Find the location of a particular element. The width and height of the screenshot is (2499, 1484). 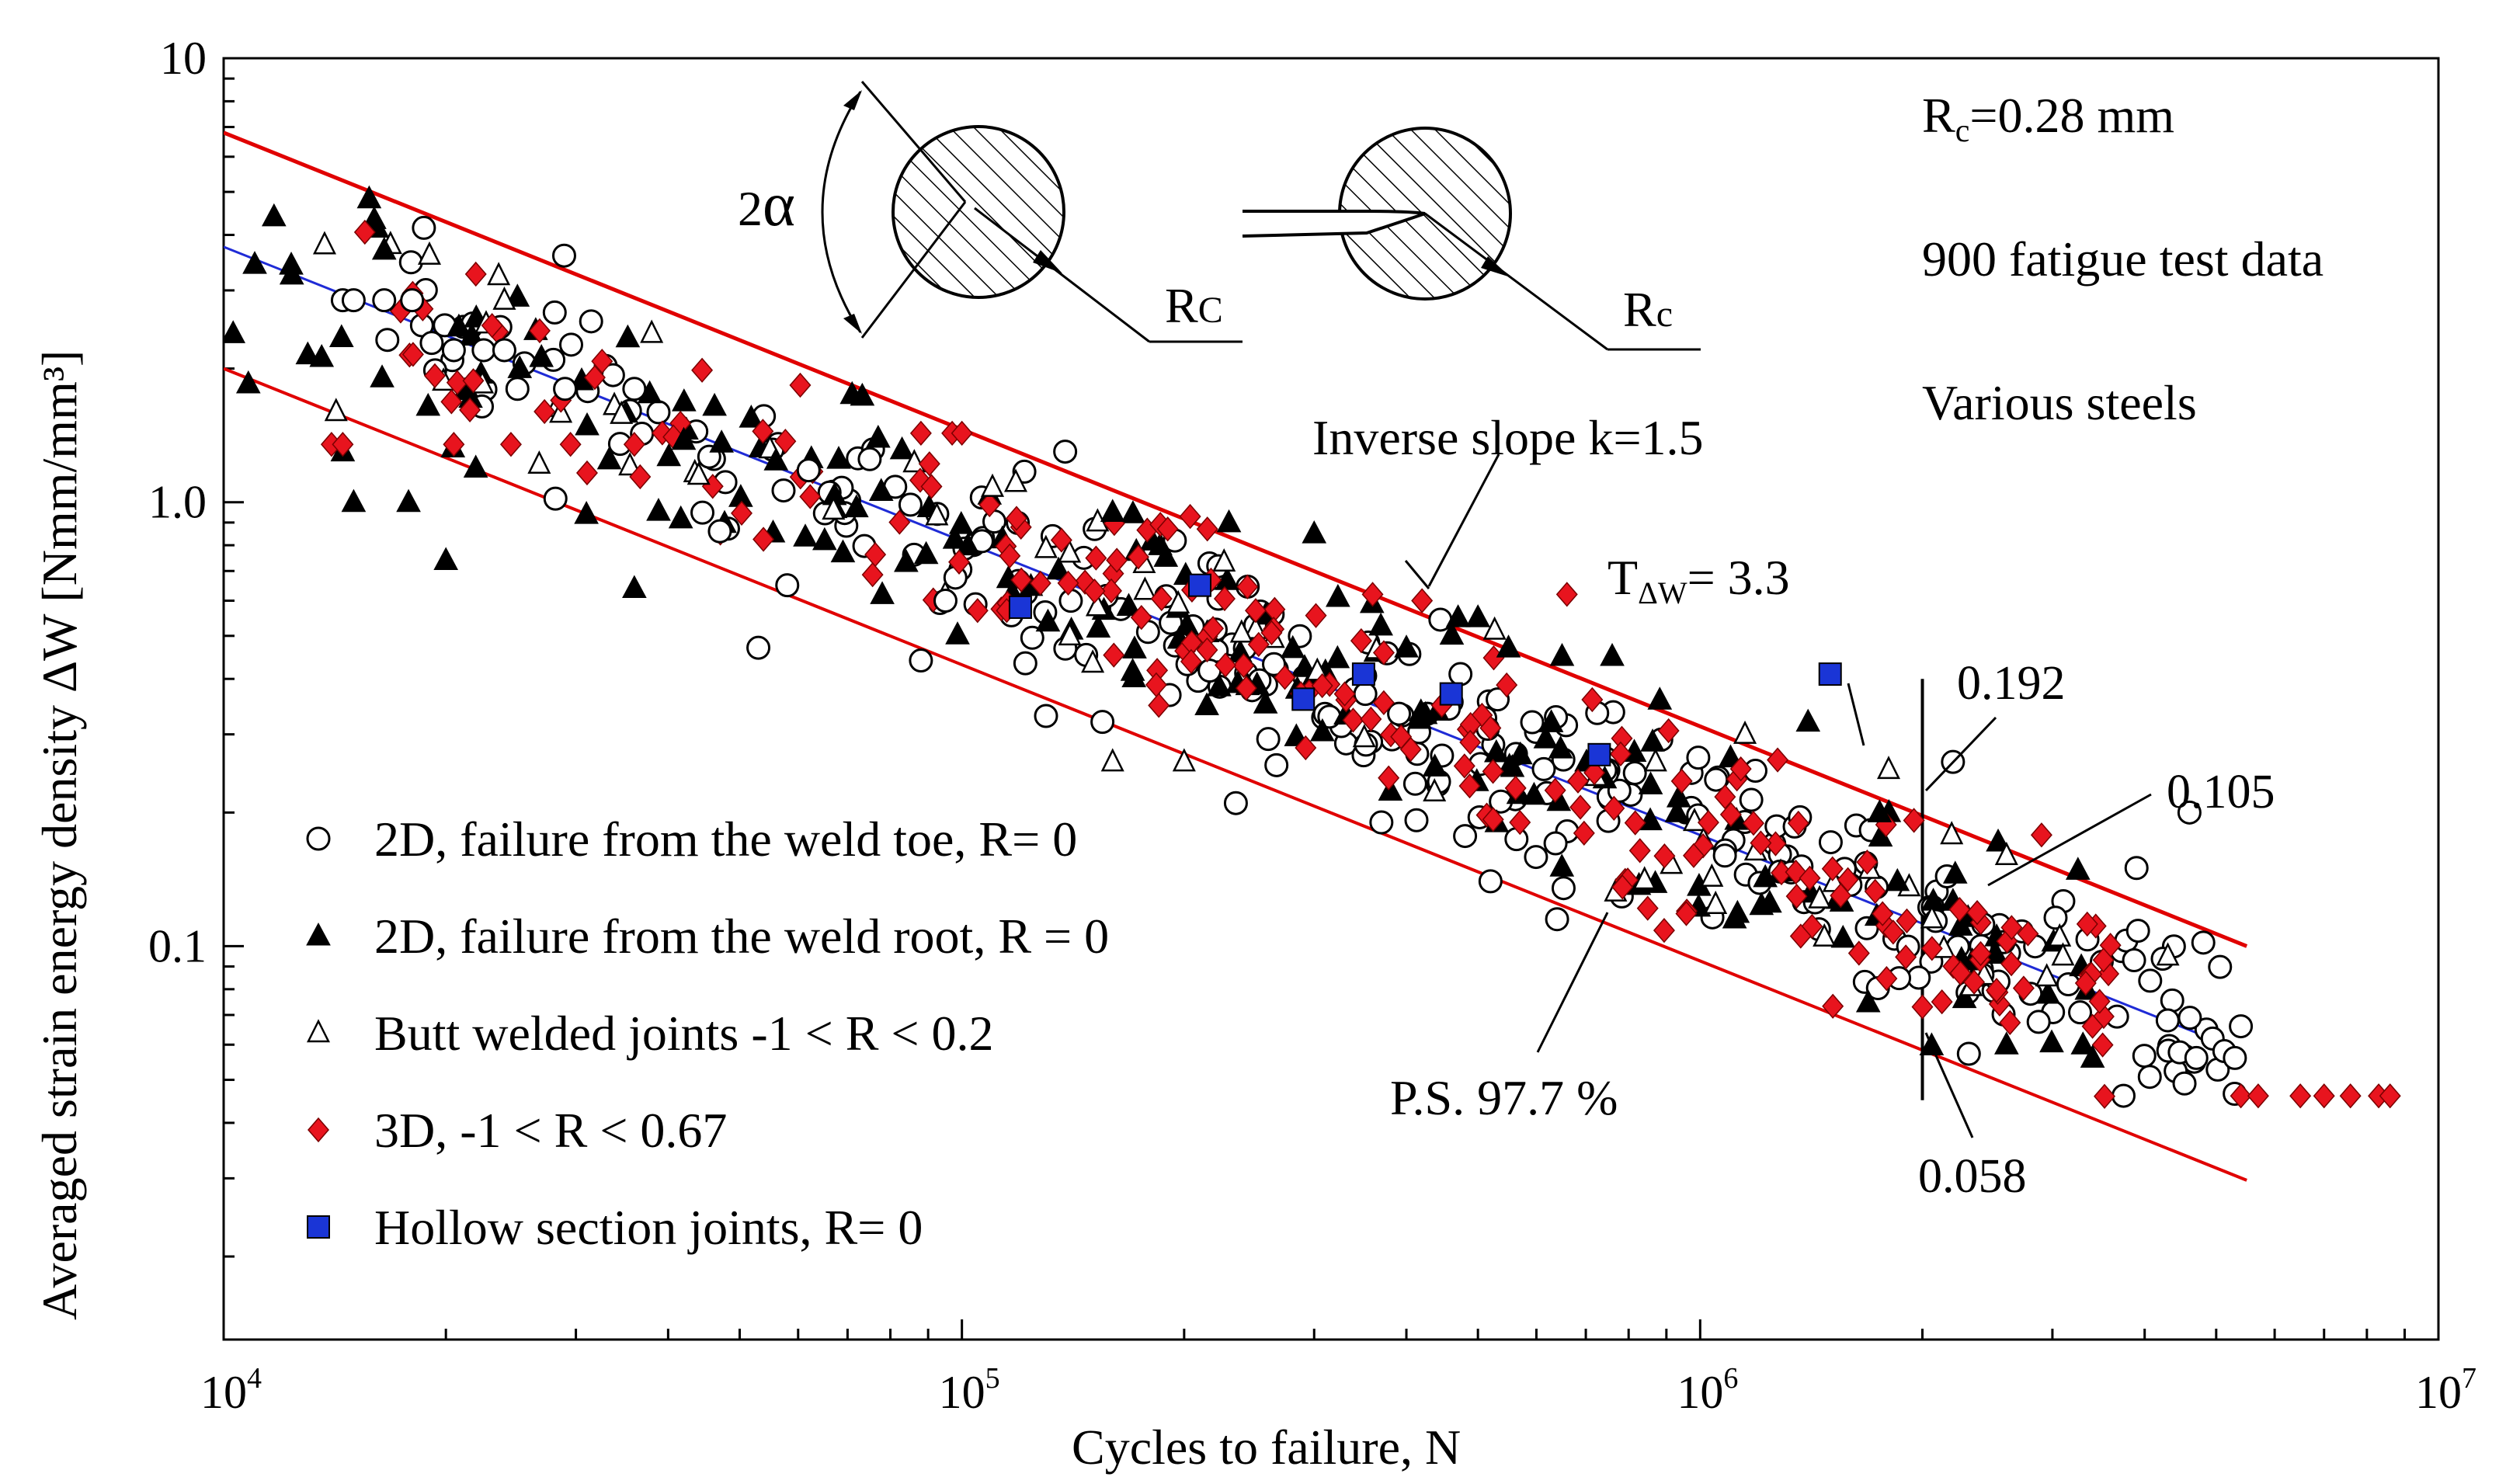

slope-leader is located at coordinates (1463, 520).